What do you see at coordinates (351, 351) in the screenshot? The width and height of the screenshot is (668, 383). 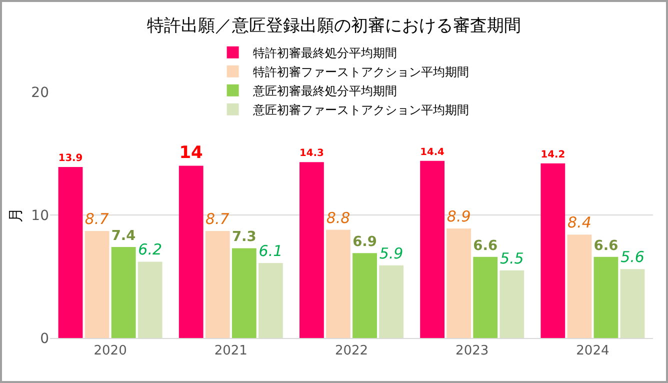 I see `x-tick-label: 2022` at bounding box center [351, 351].